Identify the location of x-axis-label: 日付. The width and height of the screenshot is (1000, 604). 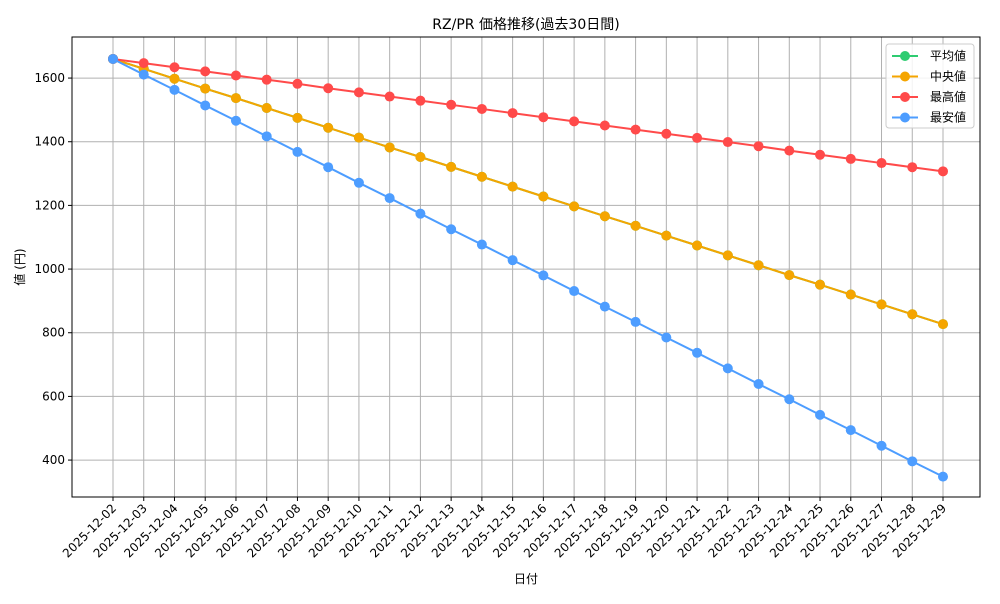
(526, 579).